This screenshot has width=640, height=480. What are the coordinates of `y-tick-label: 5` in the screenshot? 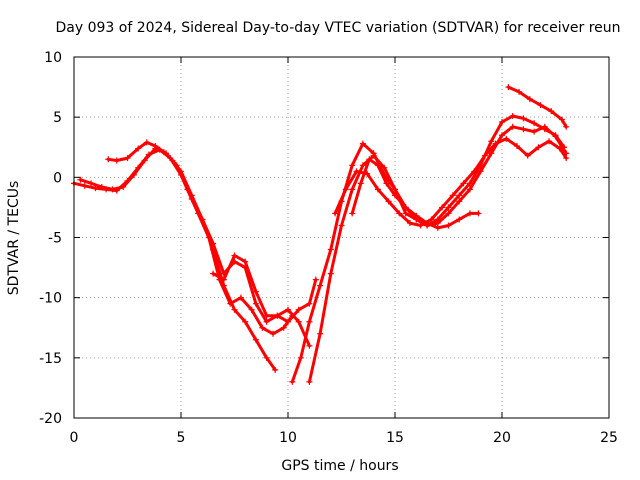 It's located at (57, 118).